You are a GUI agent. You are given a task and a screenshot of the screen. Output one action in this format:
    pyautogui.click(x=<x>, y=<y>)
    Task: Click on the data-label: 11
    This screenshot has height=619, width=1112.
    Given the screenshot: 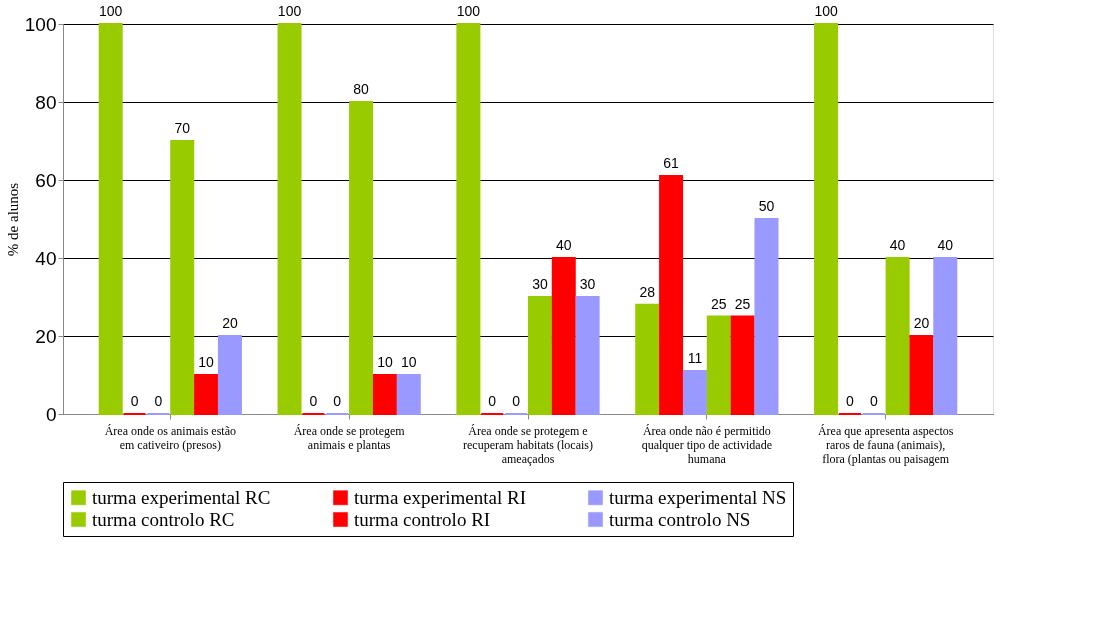 What is the action you would take?
    pyautogui.click(x=695, y=358)
    